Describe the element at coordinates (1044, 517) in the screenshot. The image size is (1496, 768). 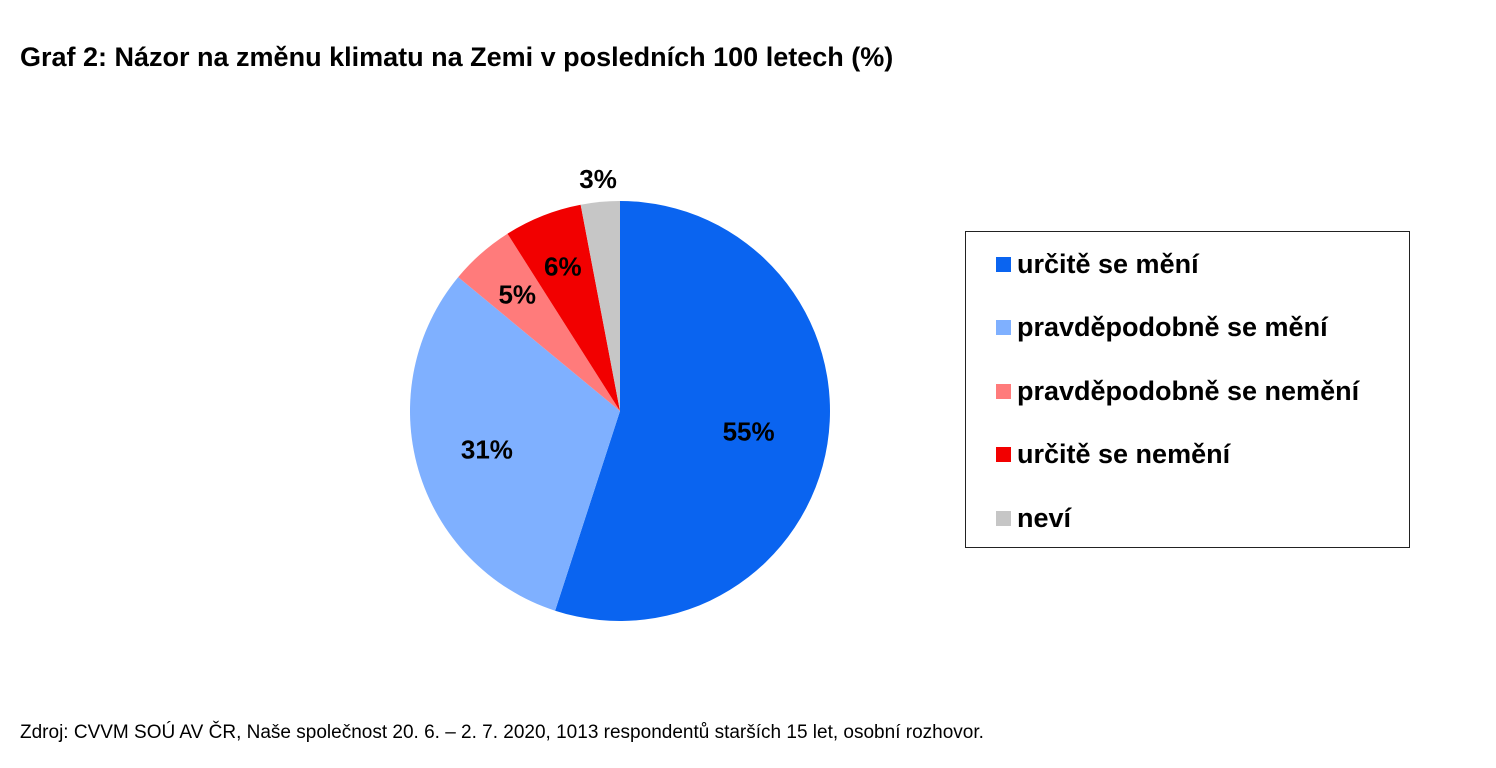
I see `legend-label: neví` at that location.